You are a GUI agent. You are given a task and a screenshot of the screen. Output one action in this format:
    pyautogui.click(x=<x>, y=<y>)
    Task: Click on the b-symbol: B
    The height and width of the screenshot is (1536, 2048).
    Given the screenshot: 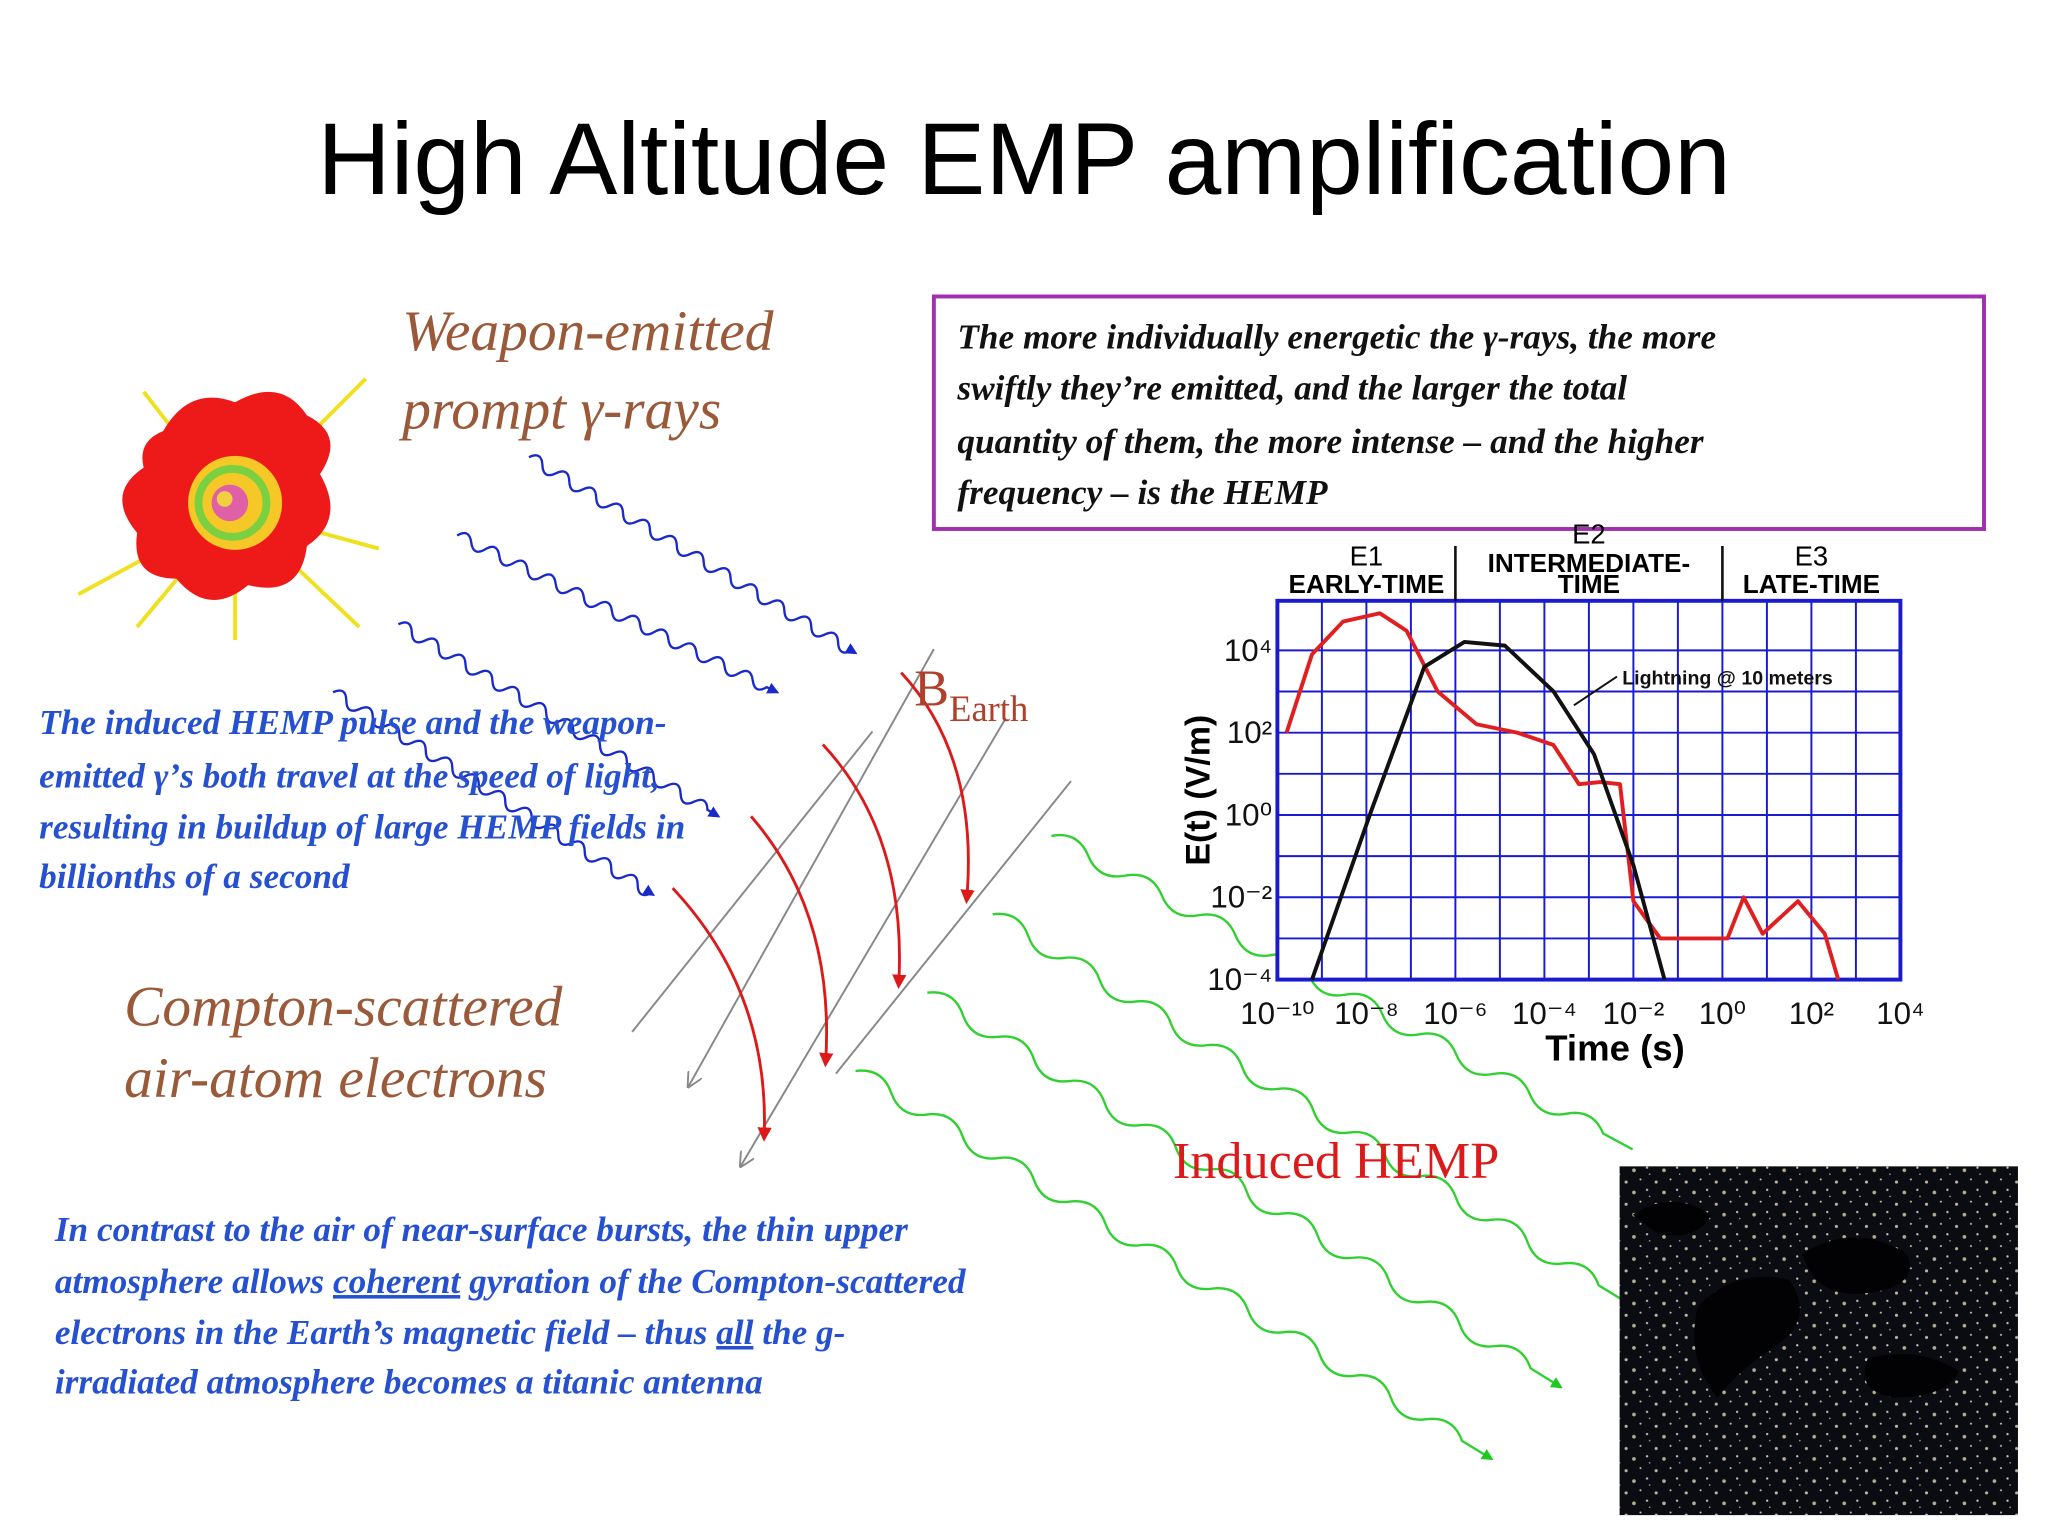 What is the action you would take?
    pyautogui.click(x=931, y=688)
    